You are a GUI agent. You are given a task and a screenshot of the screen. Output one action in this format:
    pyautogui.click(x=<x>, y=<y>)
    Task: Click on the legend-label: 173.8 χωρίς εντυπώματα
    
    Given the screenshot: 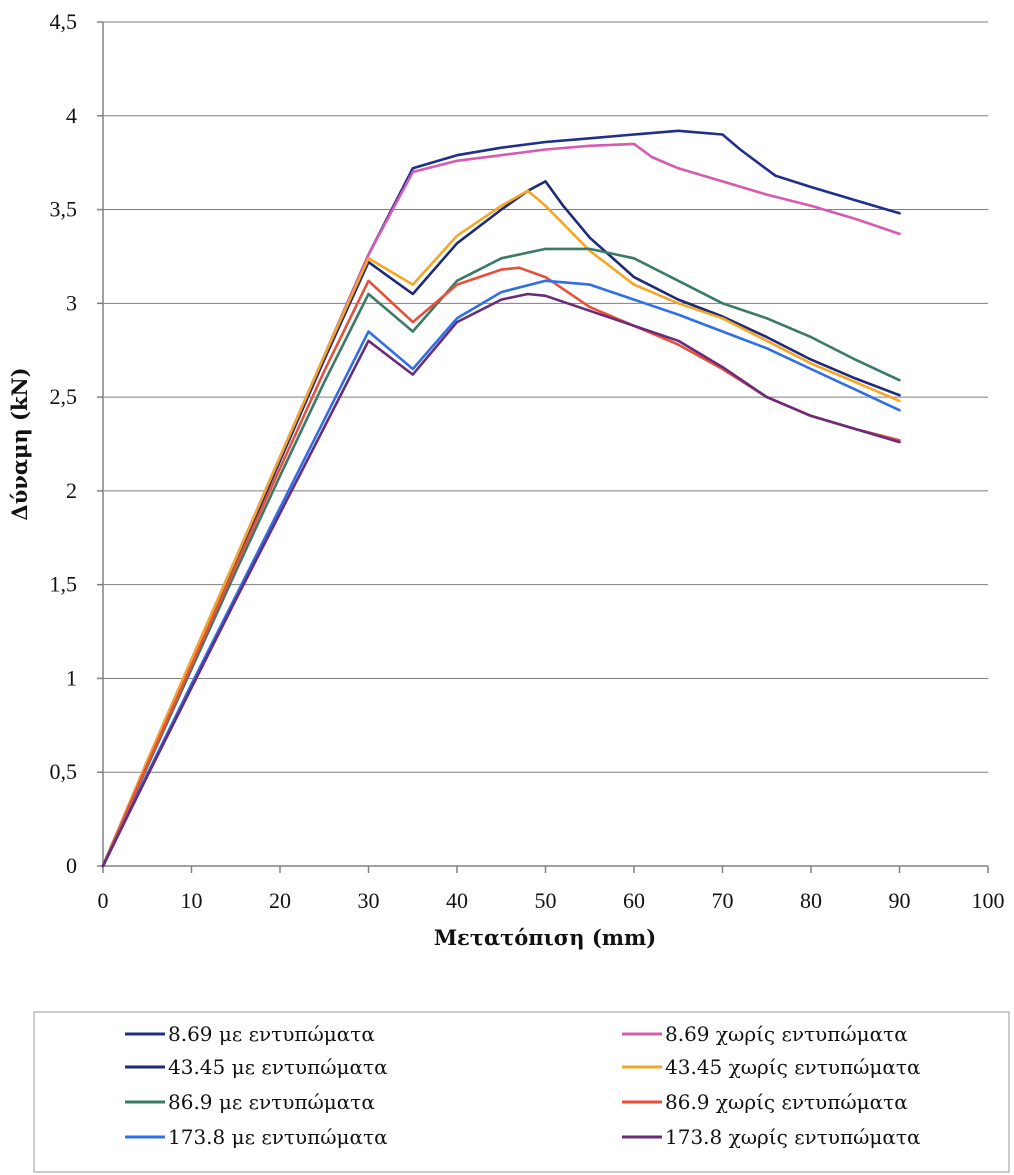 What is the action you would take?
    pyautogui.click(x=792, y=1137)
    